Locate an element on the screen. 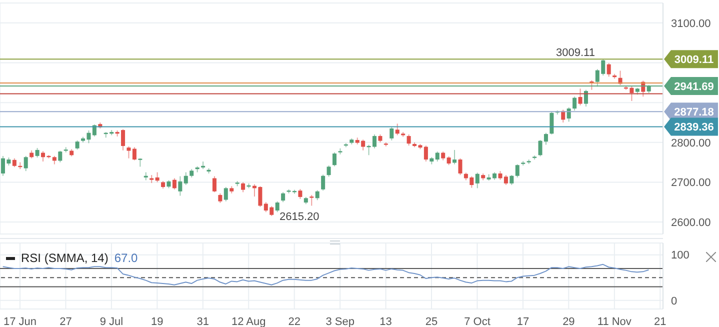 The width and height of the screenshot is (719, 327). y-tick-label: 3100.00 is located at coordinates (691, 24).